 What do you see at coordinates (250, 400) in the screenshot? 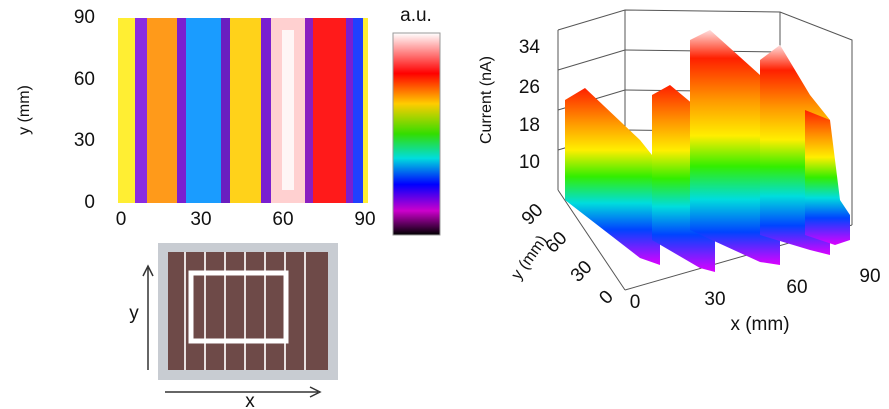
I see `photo-x-label: x` at bounding box center [250, 400].